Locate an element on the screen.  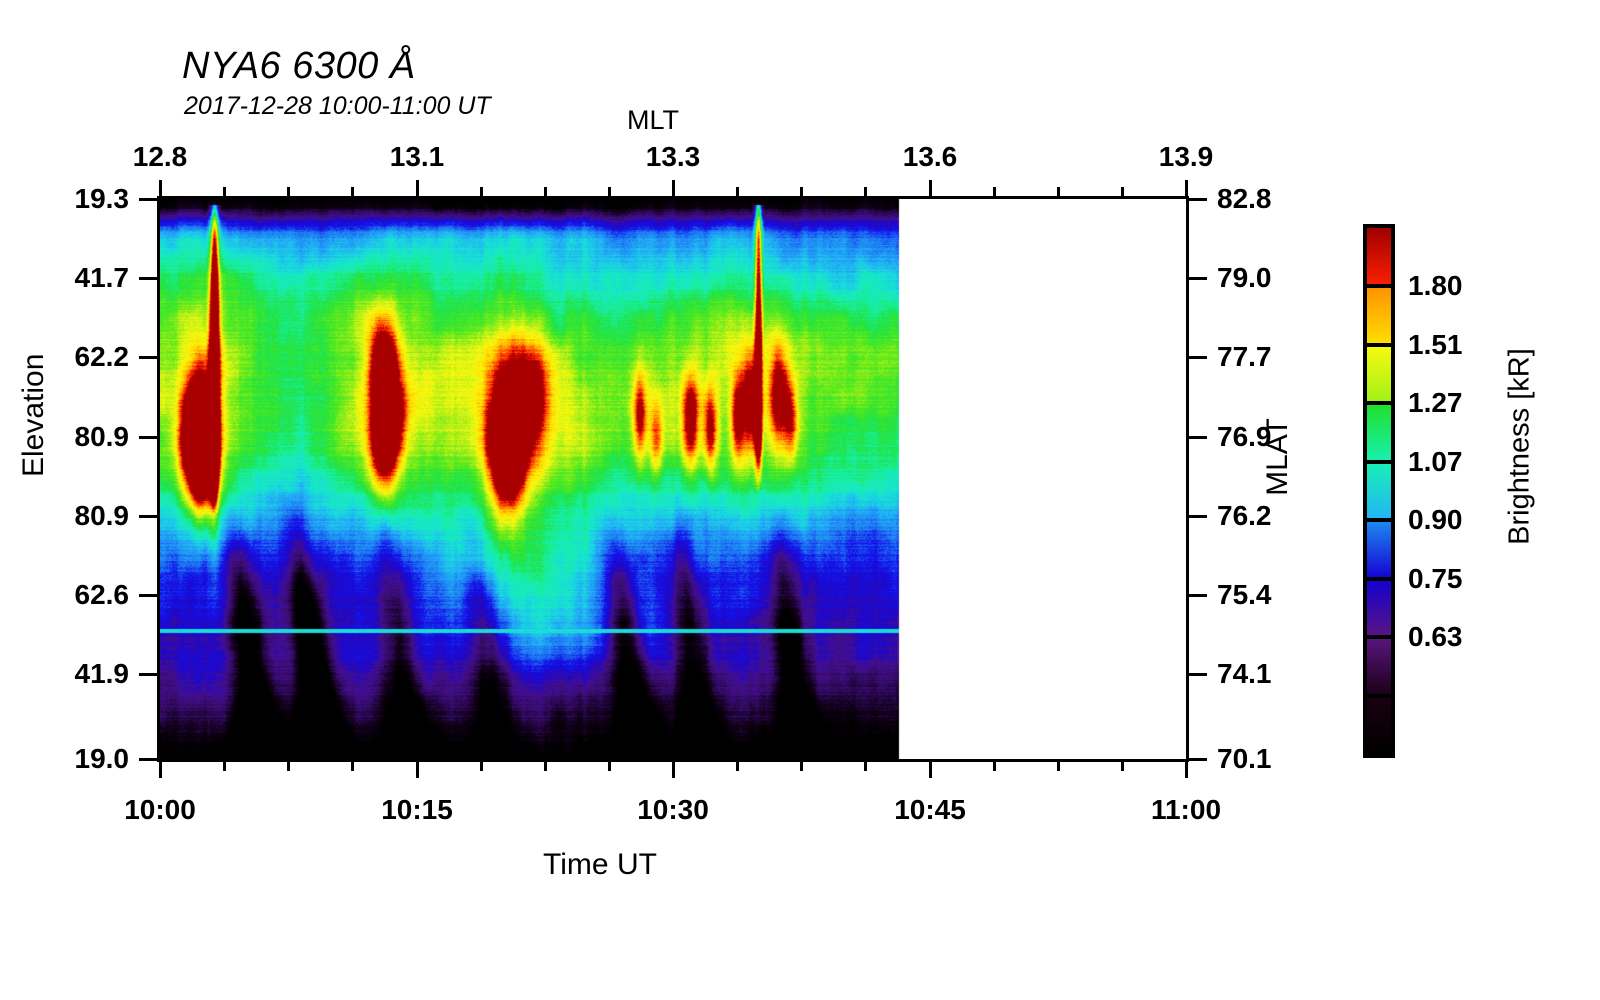
left-tick-label: 62.6 is located at coordinates (102, 594).